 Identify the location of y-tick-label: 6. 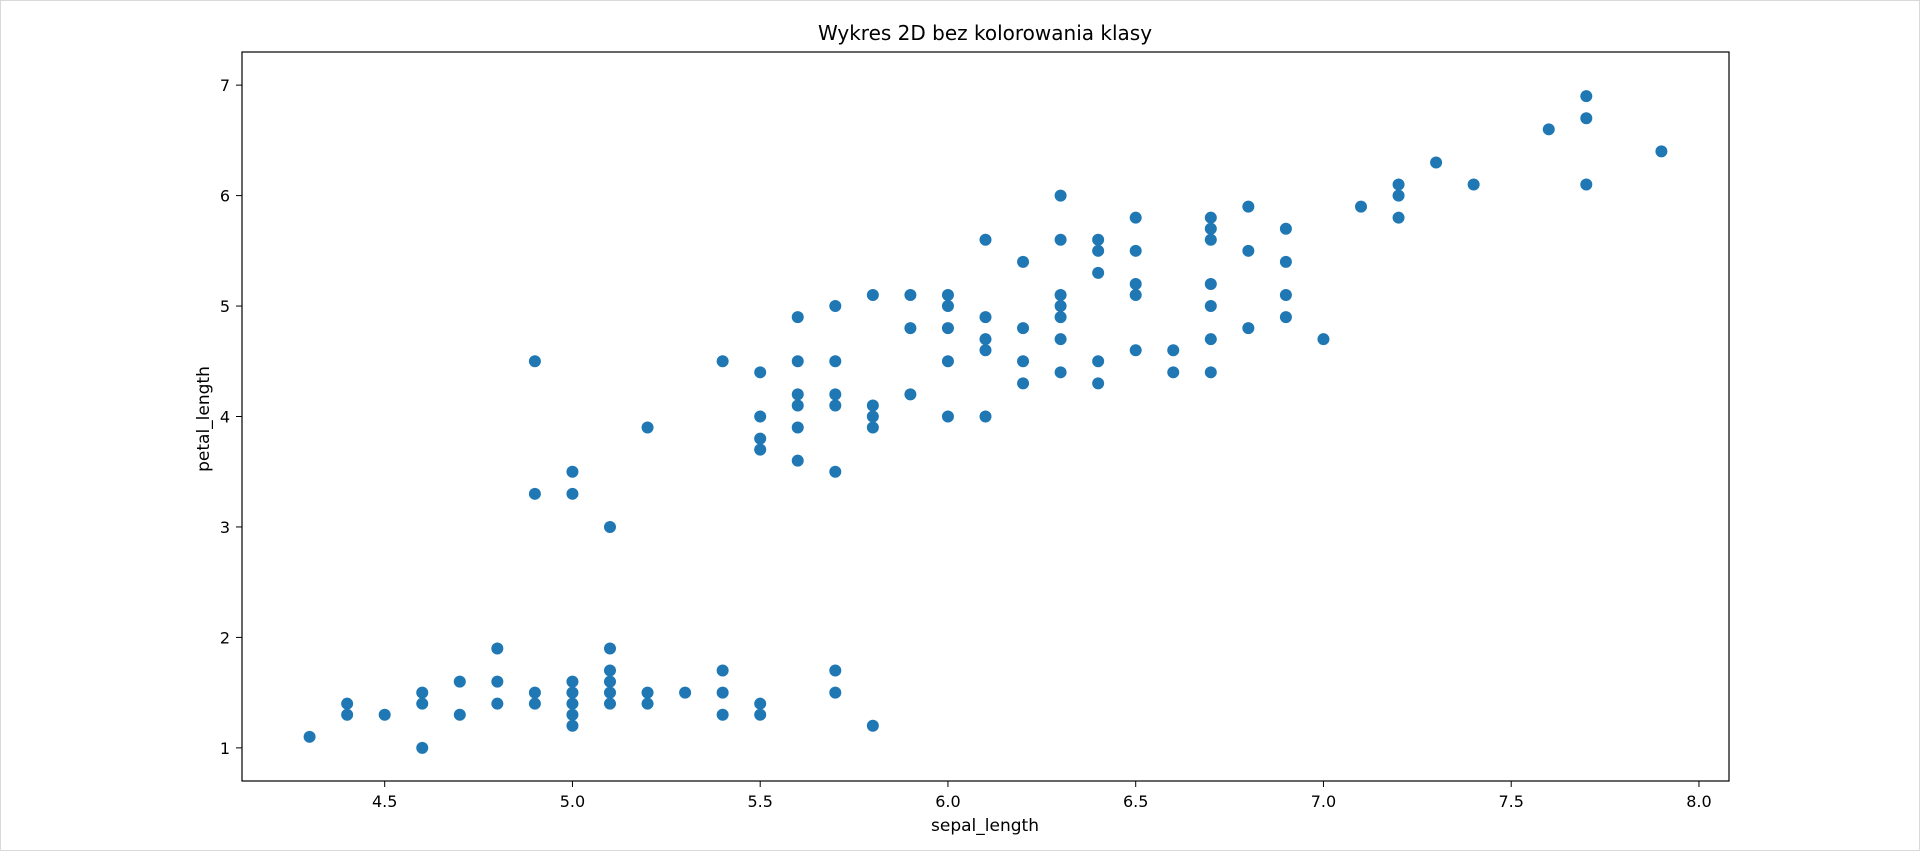
(225, 196).